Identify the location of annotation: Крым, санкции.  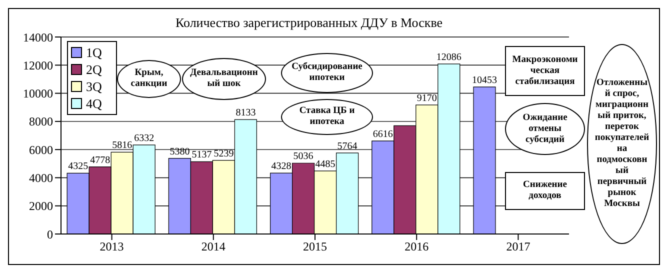
(149, 79).